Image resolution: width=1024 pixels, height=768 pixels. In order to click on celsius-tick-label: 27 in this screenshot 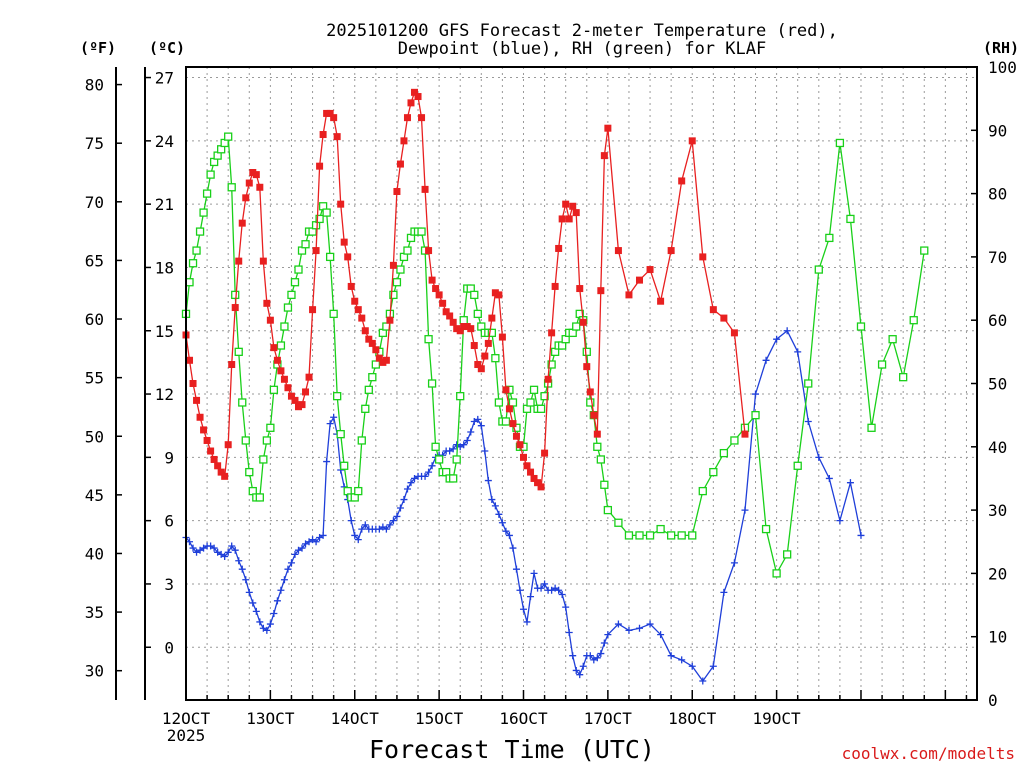, I will do `click(164, 78)`.